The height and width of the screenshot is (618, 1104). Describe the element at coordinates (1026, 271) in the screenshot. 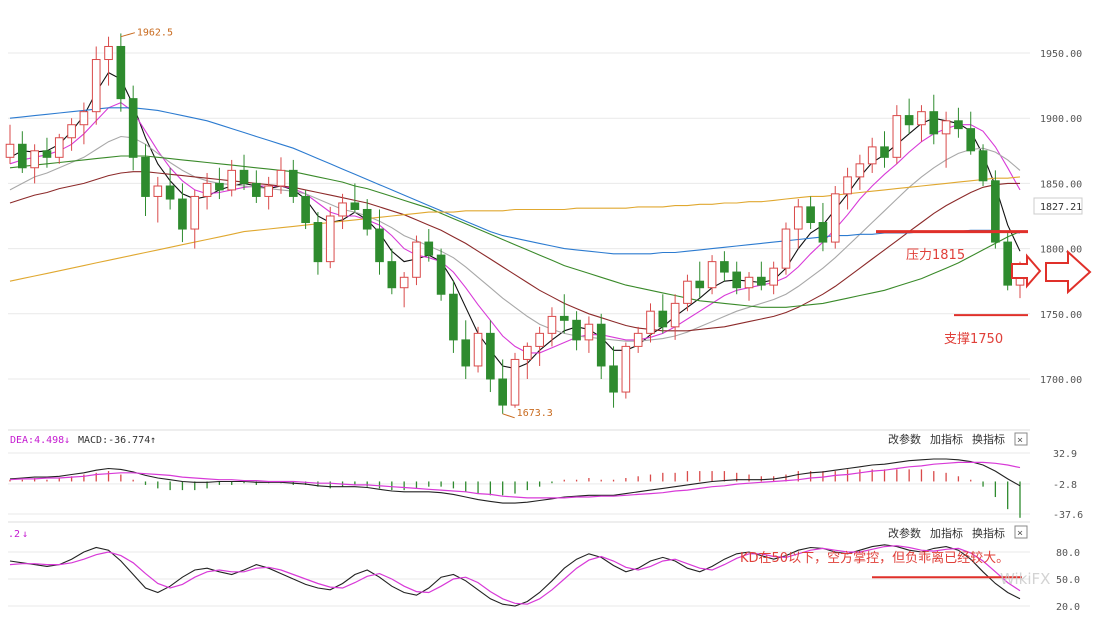

I see `arrow-right-icon` at that location.